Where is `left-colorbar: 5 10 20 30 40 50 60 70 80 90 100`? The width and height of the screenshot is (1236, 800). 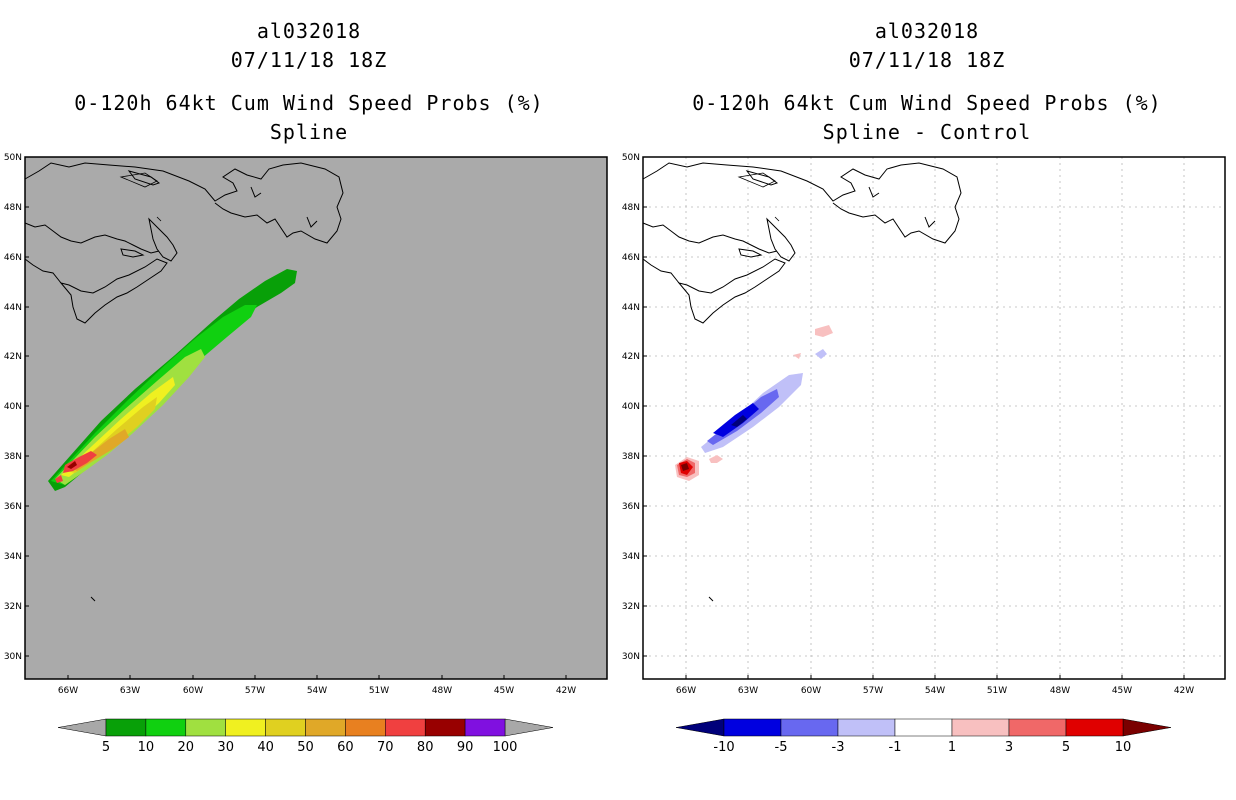
left-colorbar: 5 10 20 30 40 50 60 70 80 90 100 is located at coordinates (305, 736).